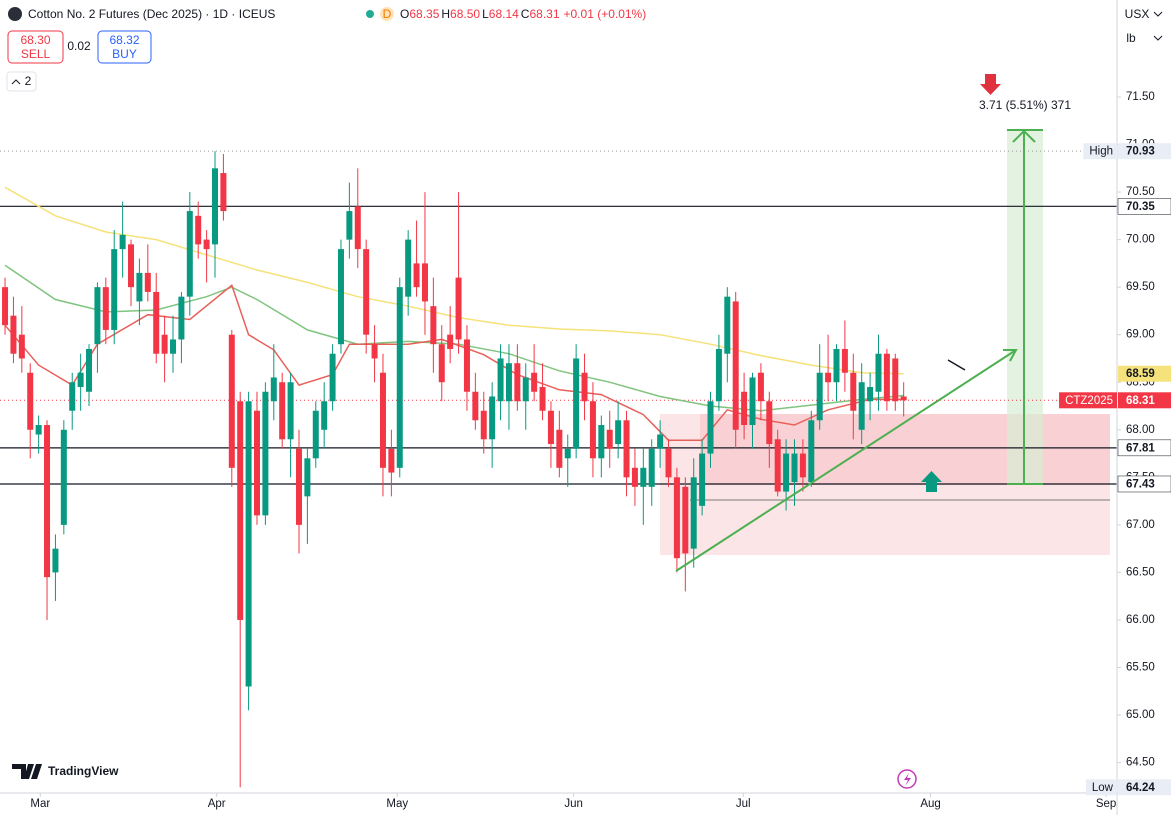 This screenshot has width=1171, height=815. I want to click on price-tag: CTZ2025, so click(1089, 401).